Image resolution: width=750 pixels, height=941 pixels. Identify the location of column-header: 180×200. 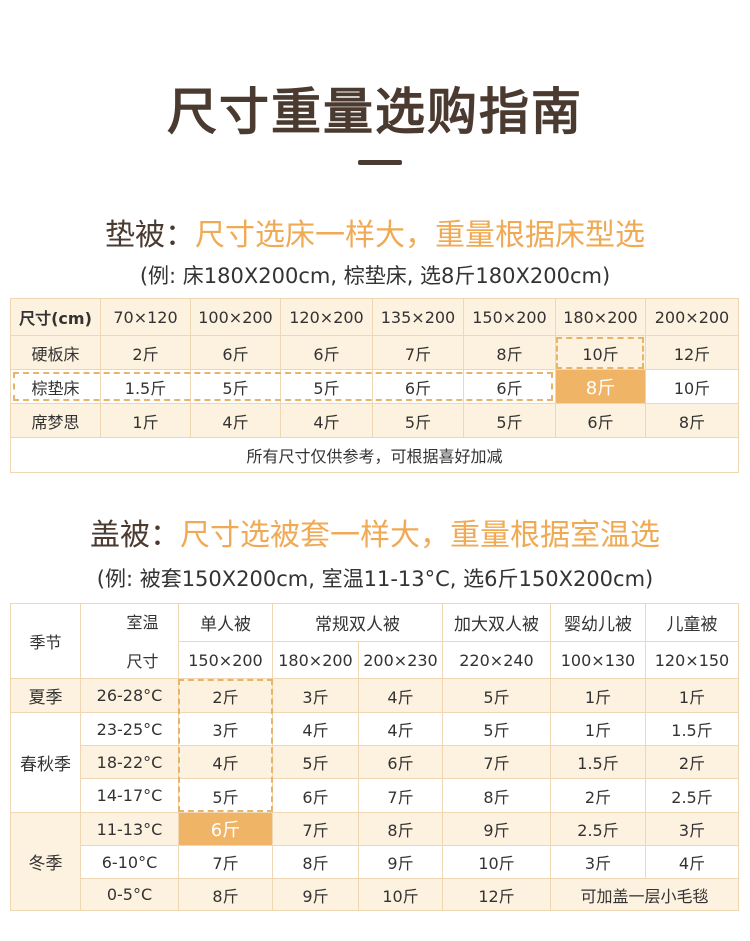
(600, 317).